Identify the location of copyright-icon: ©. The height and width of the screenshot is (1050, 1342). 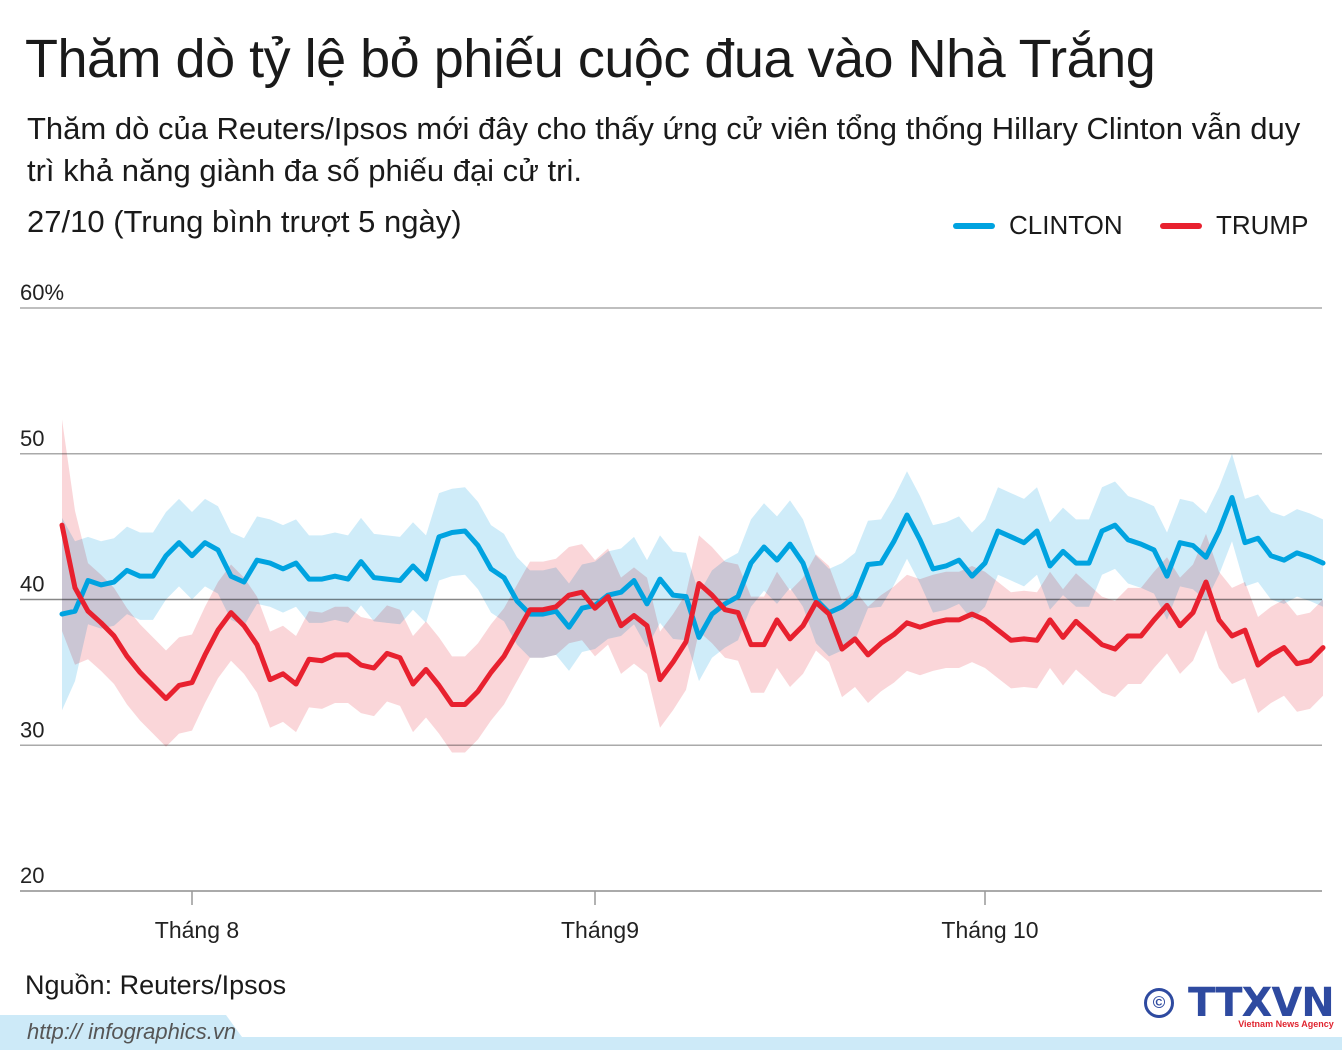
(1159, 1003).